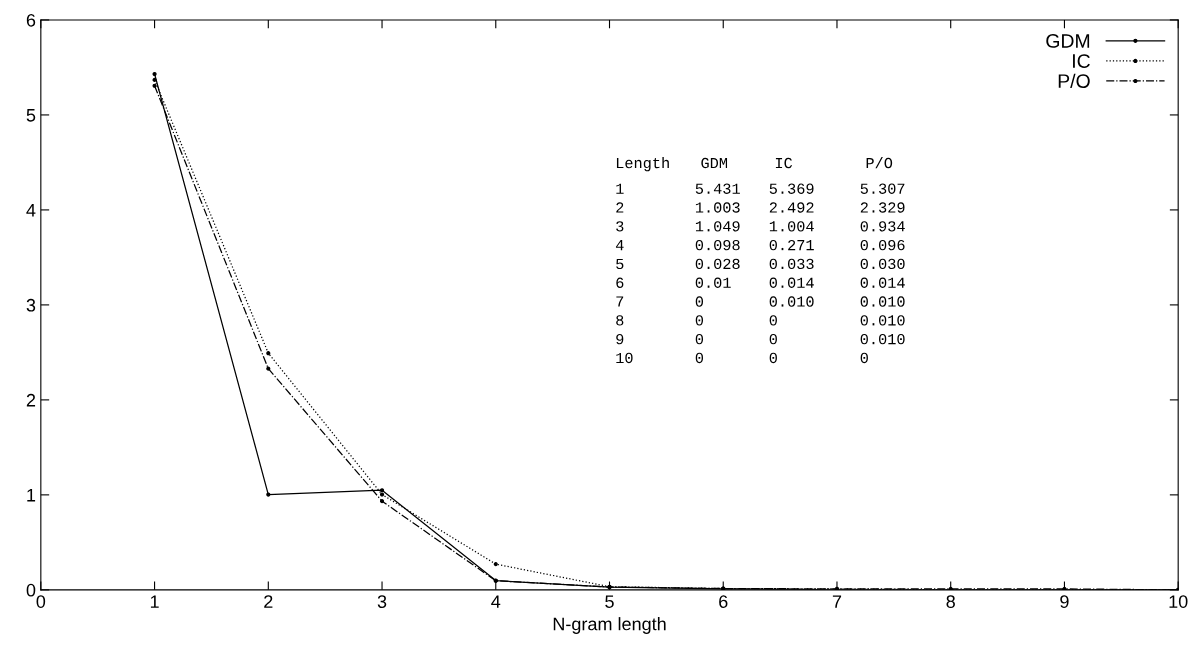 The image size is (1201, 665). Describe the element at coordinates (31, 210) in the screenshot. I see `y-tick-label: 4` at that location.